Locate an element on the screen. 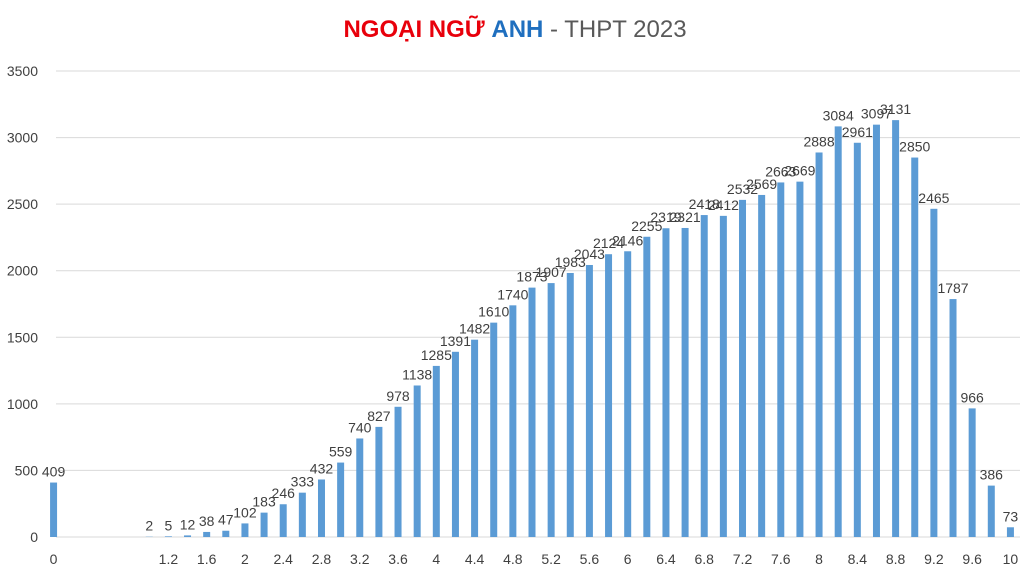 The width and height of the screenshot is (1030, 579). x-tick-label: 6 is located at coordinates (628, 559).